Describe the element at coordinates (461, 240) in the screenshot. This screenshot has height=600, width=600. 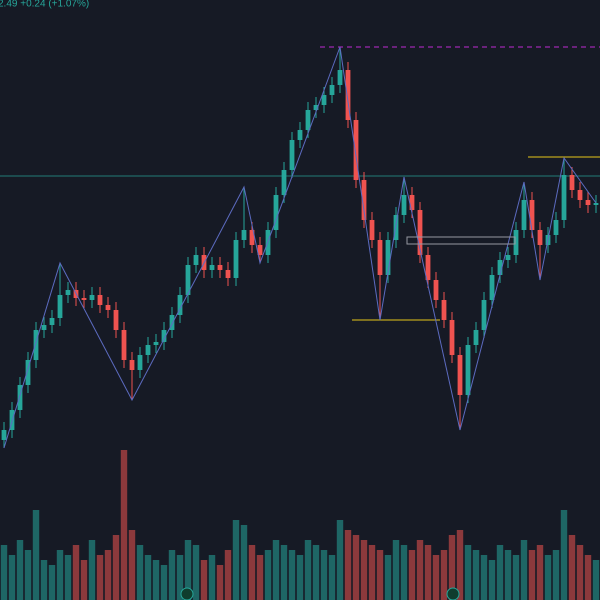
I see `range-box` at that location.